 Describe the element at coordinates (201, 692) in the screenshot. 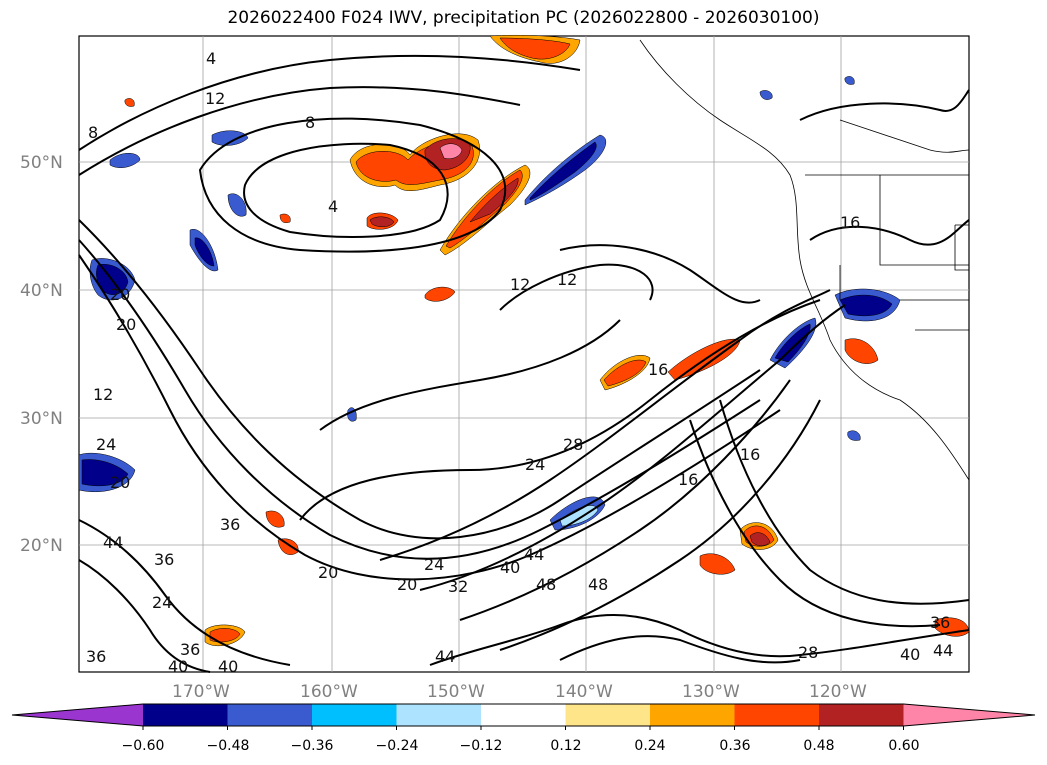

I see `lon-label: 170°W` at that location.